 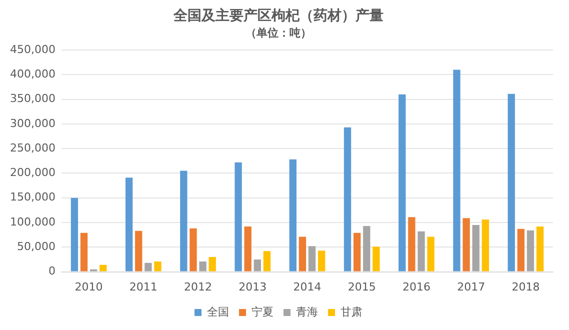 I want to click on y-tick-label: 300,000, so click(x=33, y=123).